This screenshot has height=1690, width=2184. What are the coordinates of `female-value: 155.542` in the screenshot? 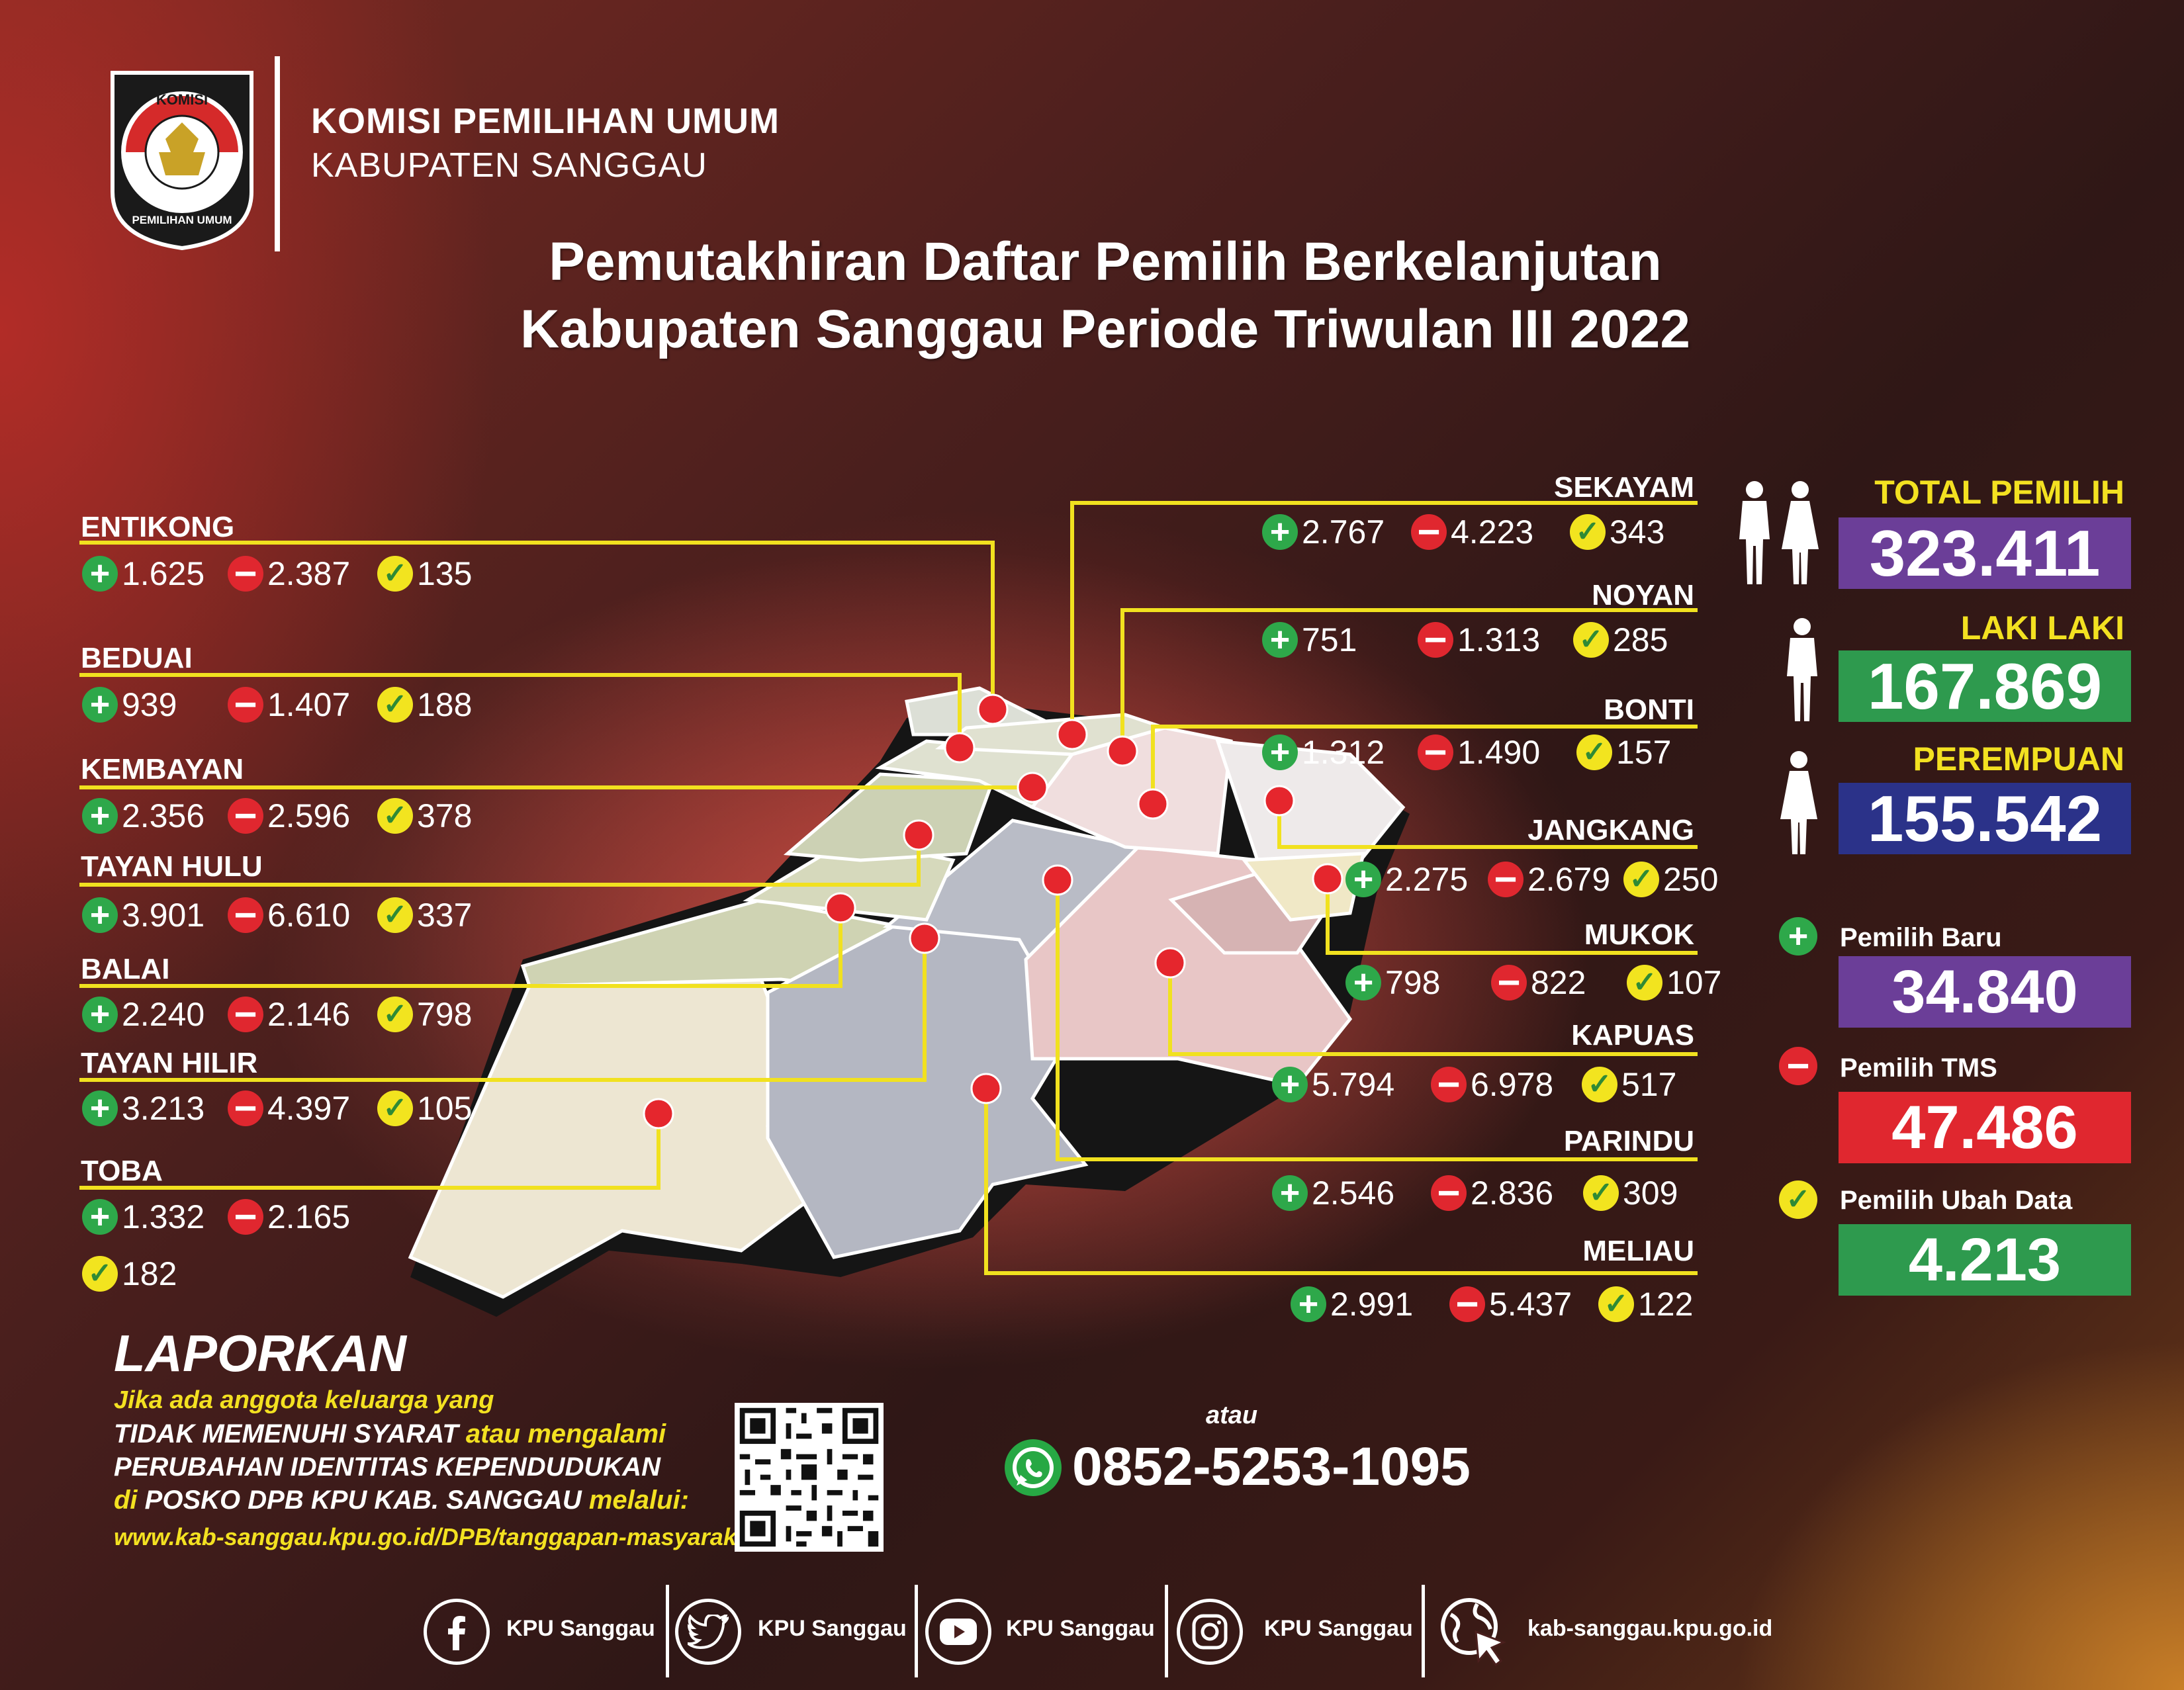 It's located at (1985, 818).